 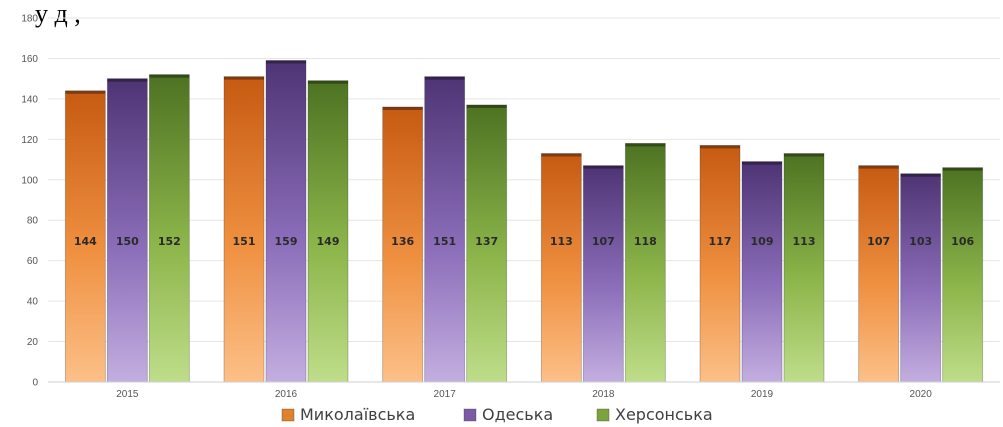 What do you see at coordinates (445, 394) in the screenshot?
I see `x-tick-label: 2017` at bounding box center [445, 394].